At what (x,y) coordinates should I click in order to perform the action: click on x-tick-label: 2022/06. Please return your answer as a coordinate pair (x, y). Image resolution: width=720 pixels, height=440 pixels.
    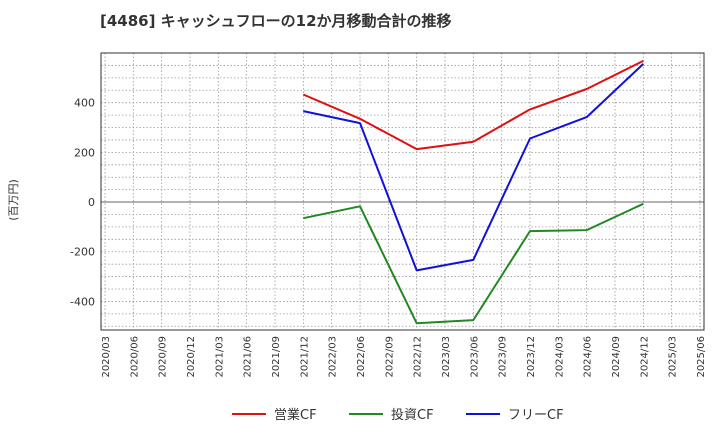
    Looking at the image, I should click on (361, 357).